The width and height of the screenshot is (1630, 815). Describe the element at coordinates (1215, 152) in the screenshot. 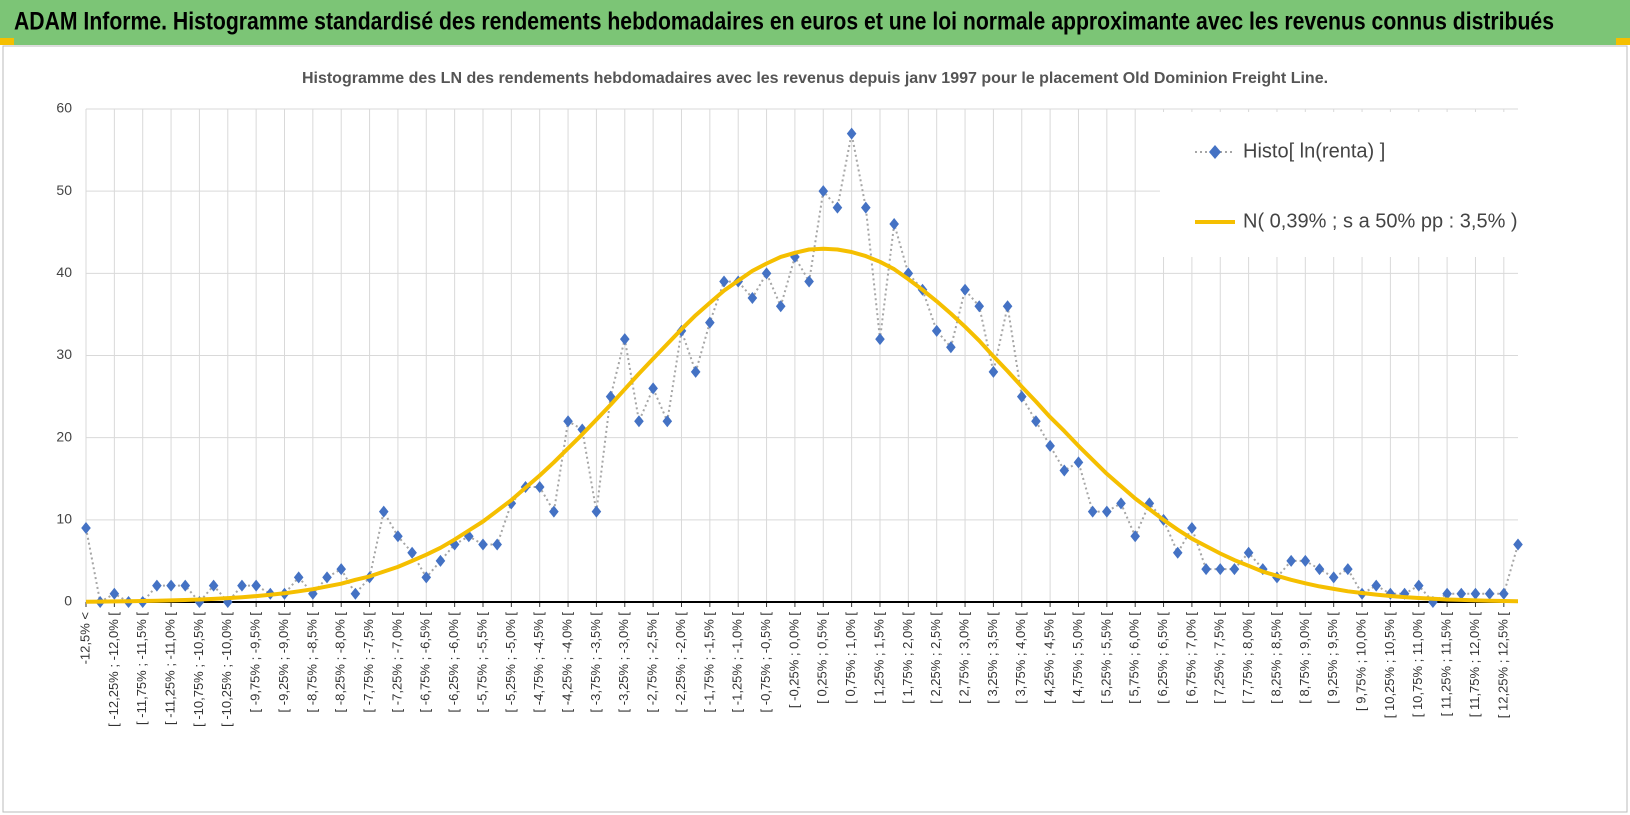

I see `legend-marker` at that location.